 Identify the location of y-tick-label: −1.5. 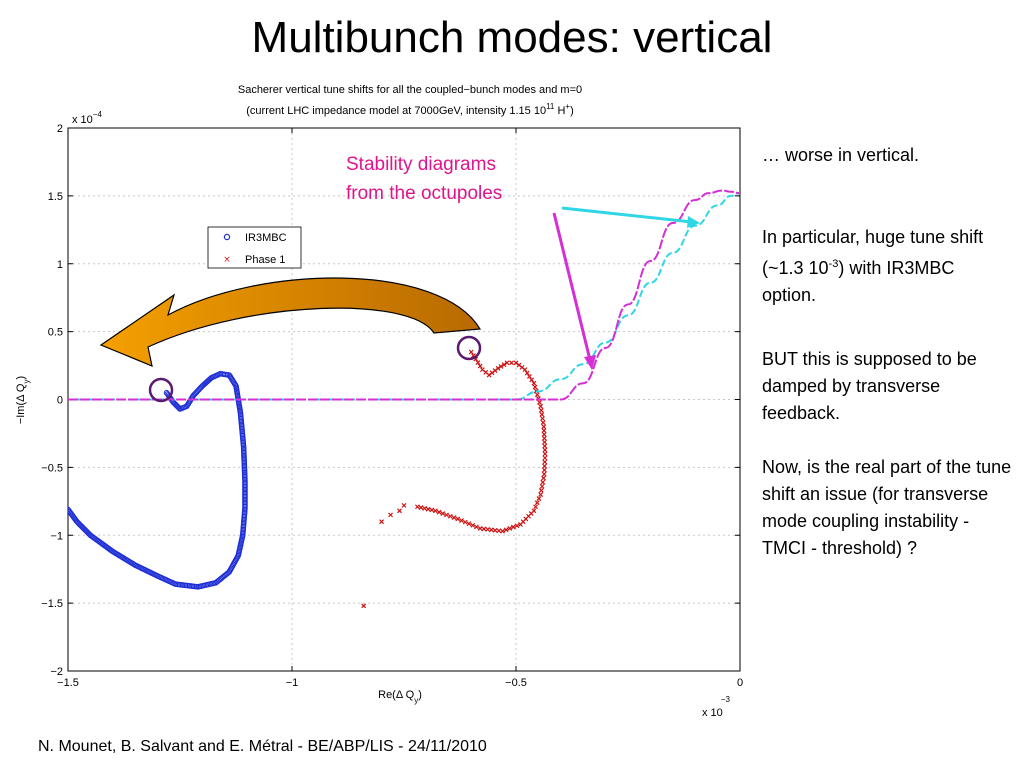
(52, 604).